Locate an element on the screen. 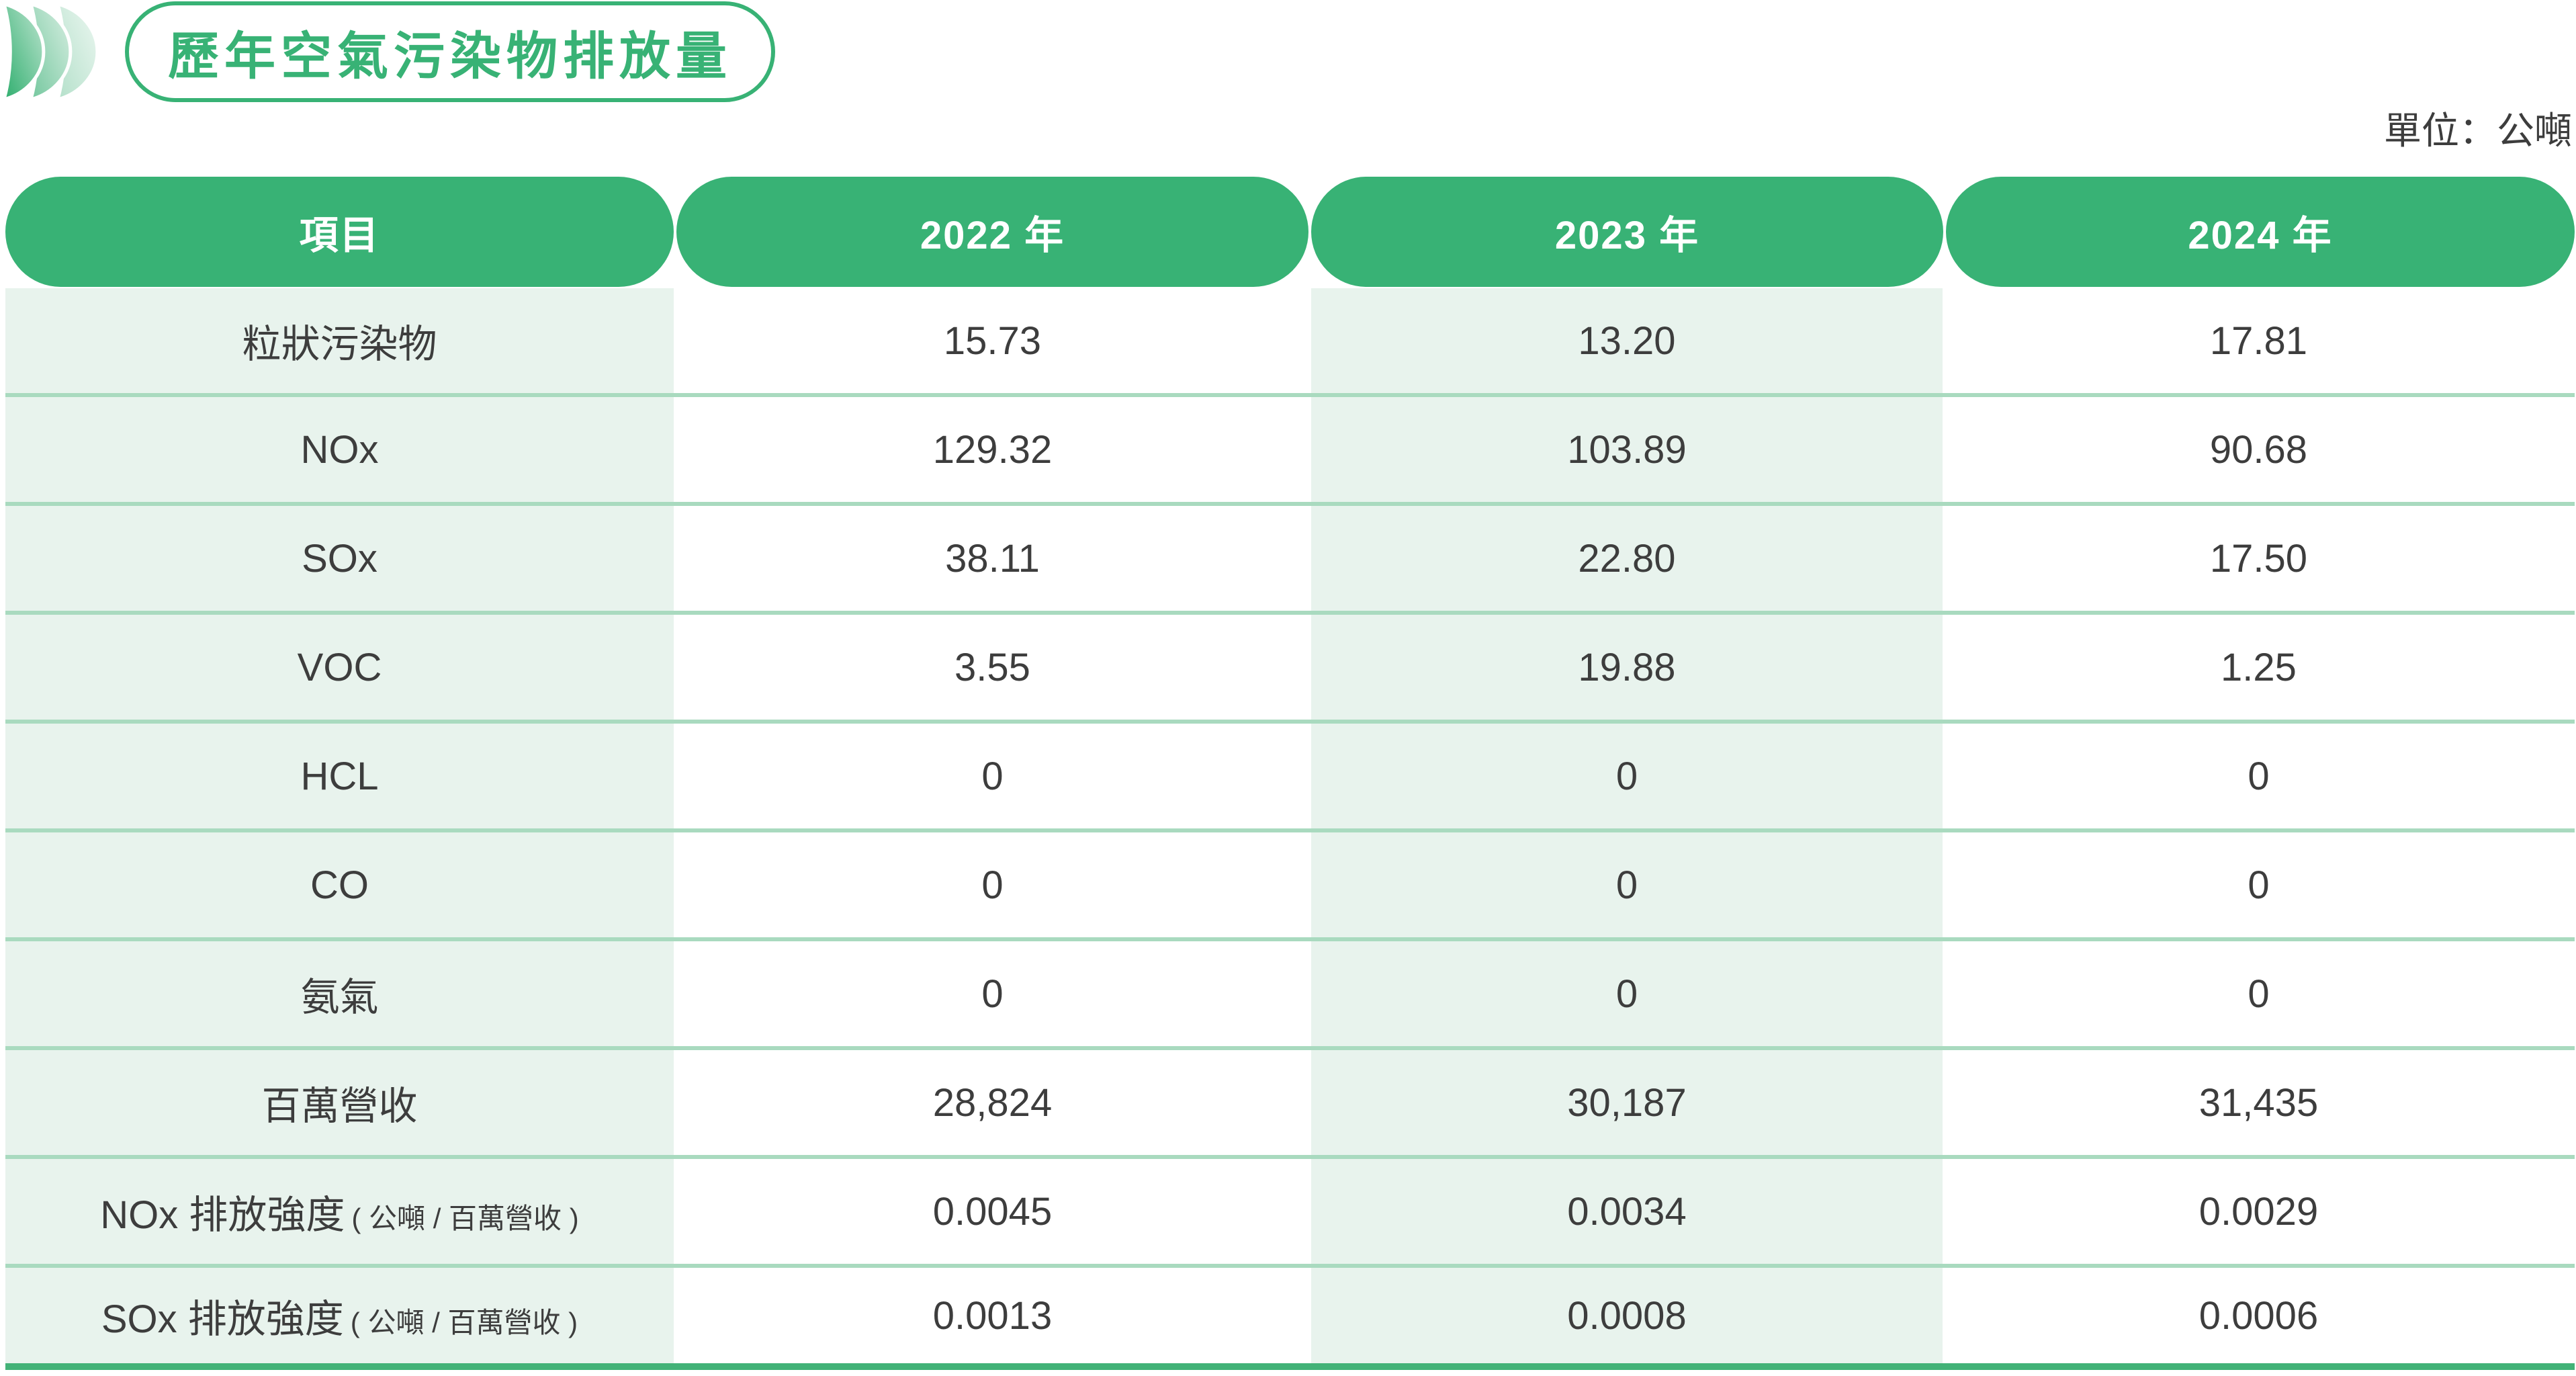  section-title-row: 歷年空氣污染物排放量 is located at coordinates (388, 51).